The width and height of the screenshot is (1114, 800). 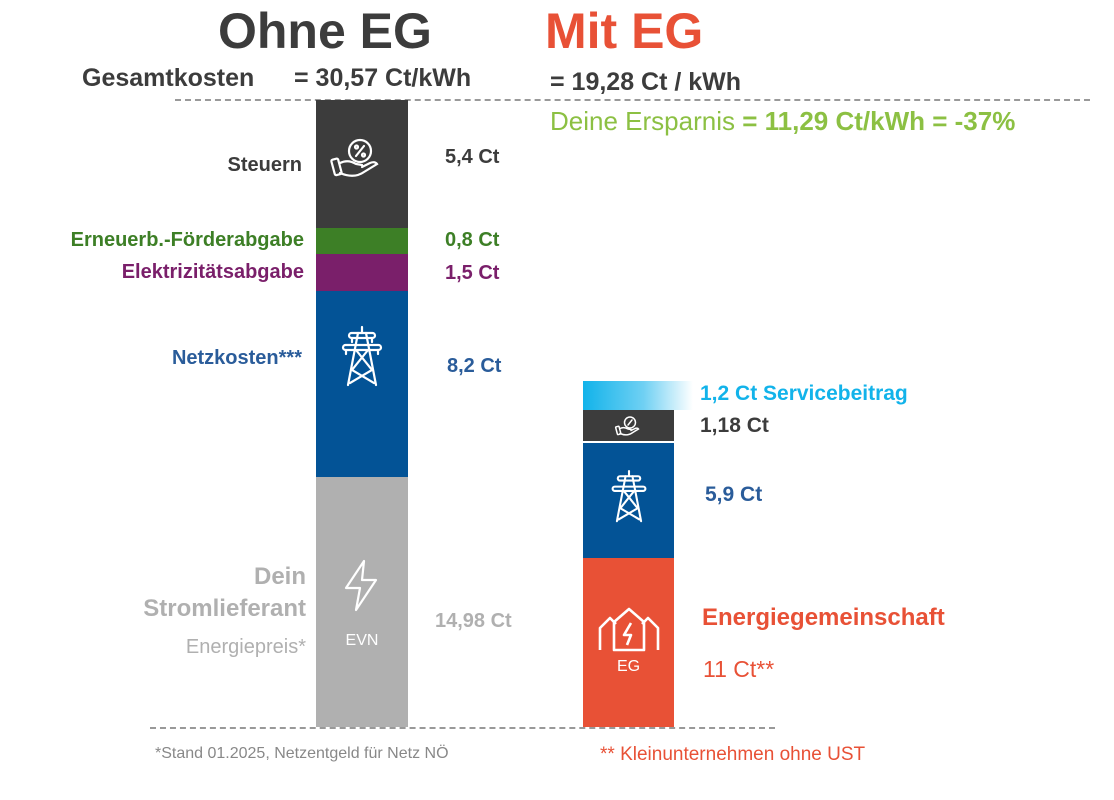 I want to click on label-netz: Netzkosten***, so click(x=236, y=358).